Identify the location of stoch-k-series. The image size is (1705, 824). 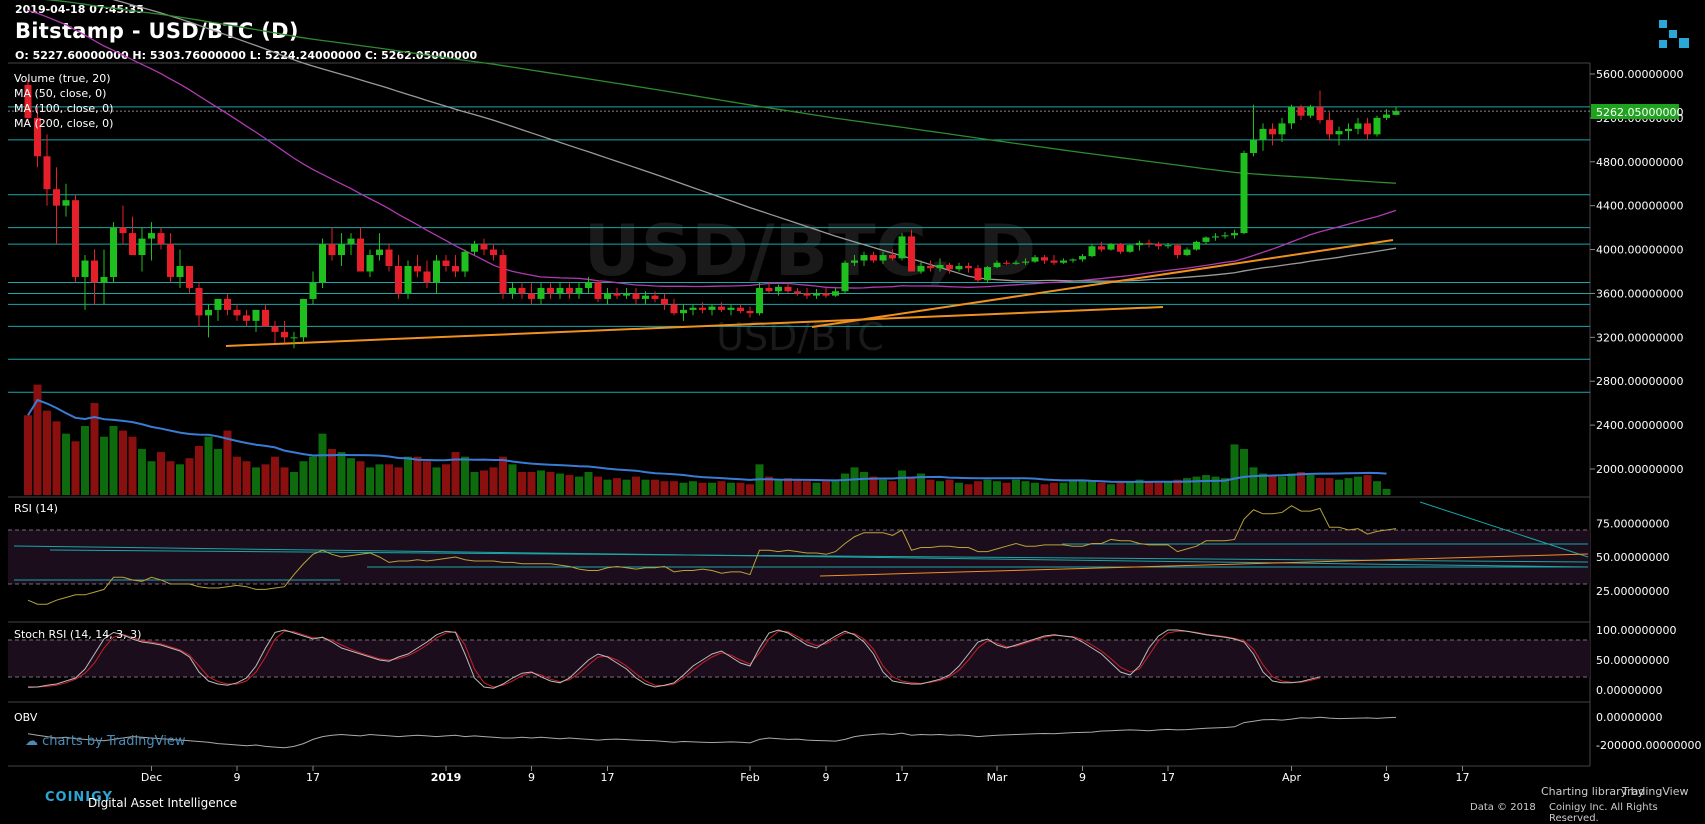
(674, 659).